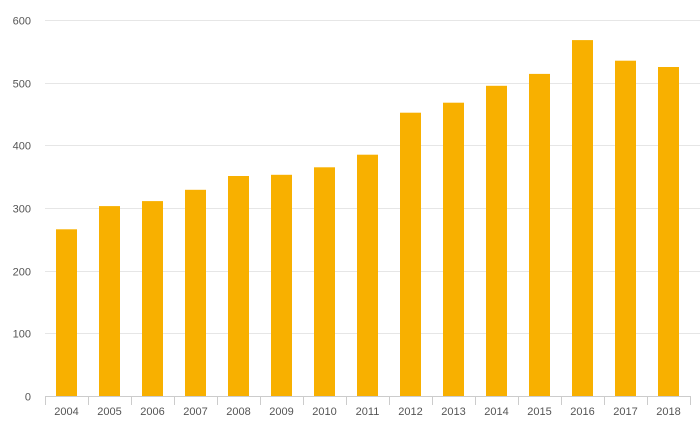 This screenshot has width=700, height=433. Describe the element at coordinates (195, 412) in the screenshot. I see `x-tick-label: 2007` at that location.